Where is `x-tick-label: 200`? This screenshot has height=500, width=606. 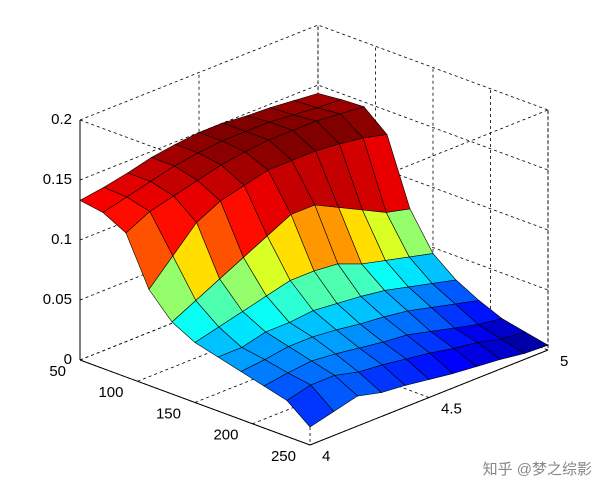 x-tick-label: 200 is located at coordinates (225, 435).